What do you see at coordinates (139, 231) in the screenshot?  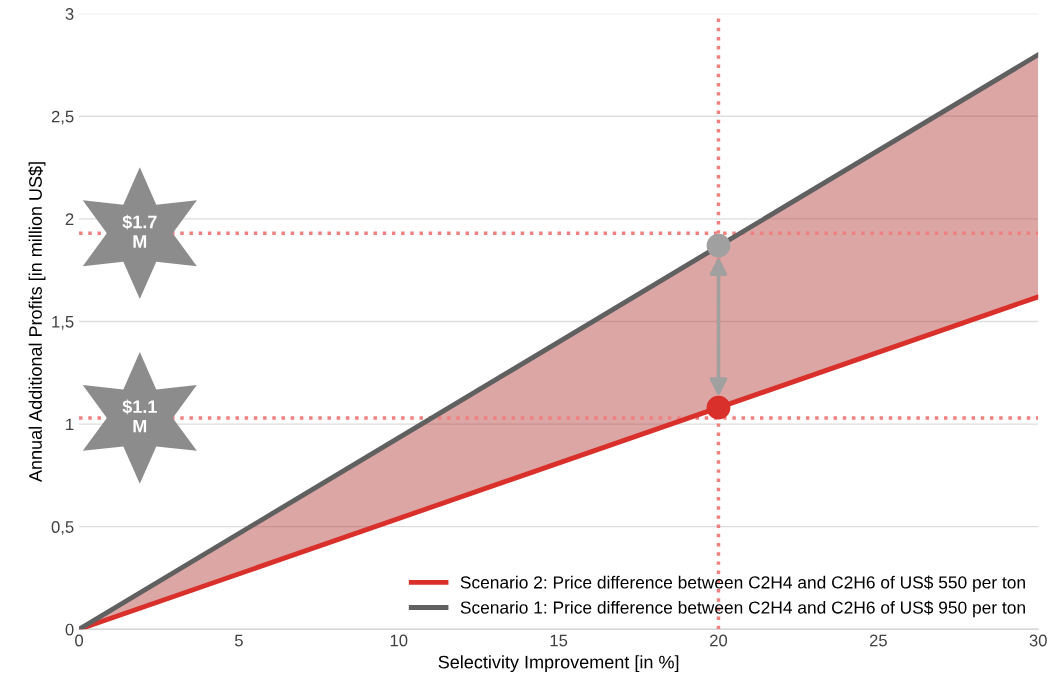 I see `annotation: $1.7 M` at bounding box center [139, 231].